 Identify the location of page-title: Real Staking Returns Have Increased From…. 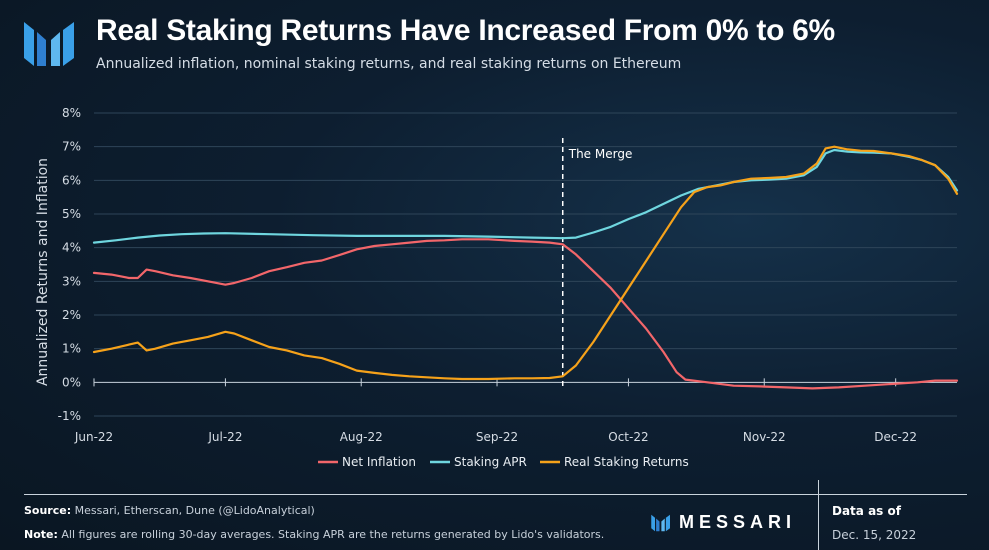
(465, 30).